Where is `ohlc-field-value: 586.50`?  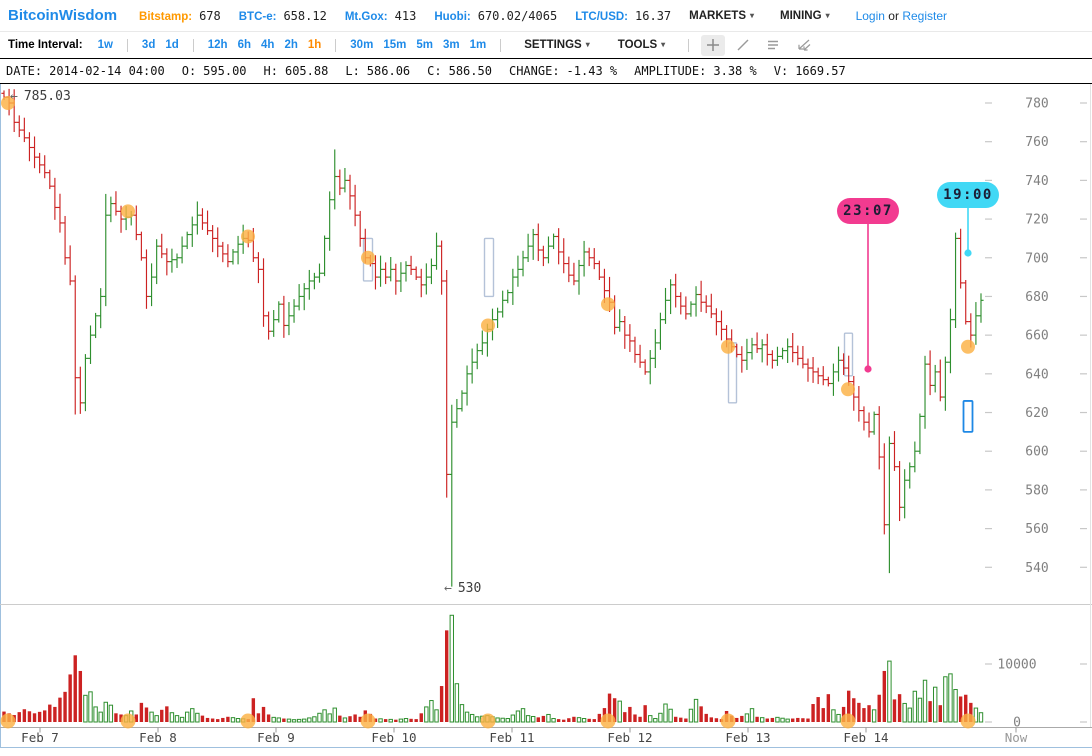 ohlc-field-value: 586.50 is located at coordinates (470, 71).